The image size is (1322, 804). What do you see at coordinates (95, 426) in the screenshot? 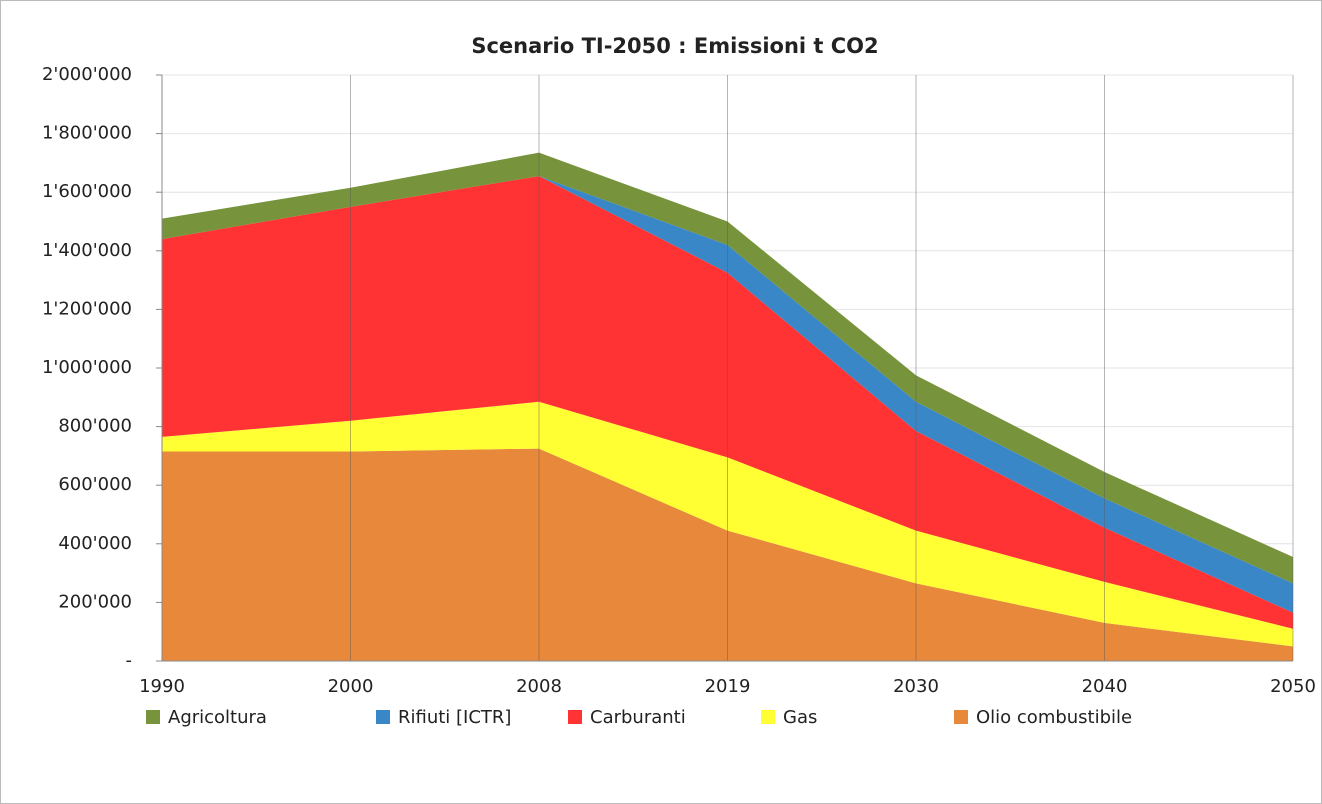
I see `y-tick-label: 800'000` at bounding box center [95, 426].